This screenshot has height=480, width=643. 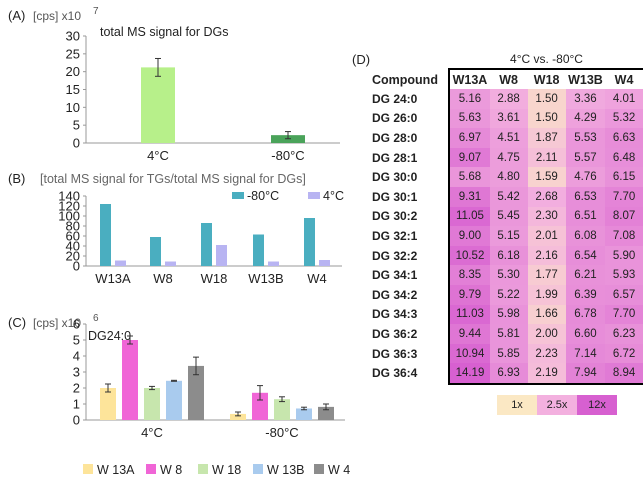 I want to click on heatmap-cell: 1.50, so click(x=546, y=99).